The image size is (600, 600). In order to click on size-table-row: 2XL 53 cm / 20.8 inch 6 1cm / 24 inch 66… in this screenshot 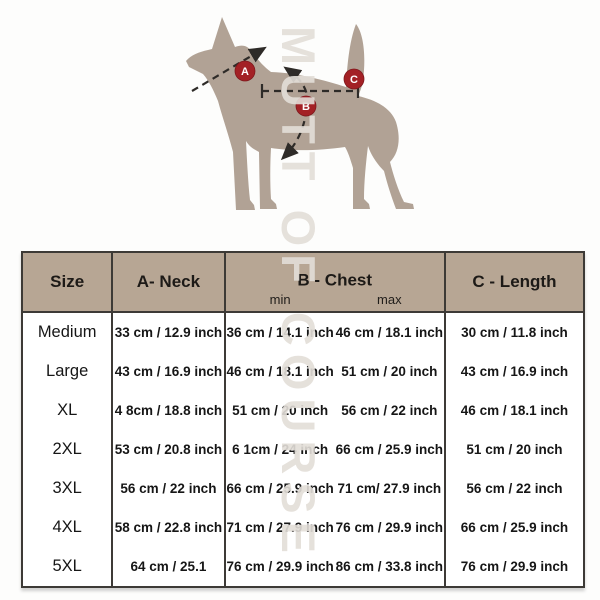, I will do `click(303, 449)`.